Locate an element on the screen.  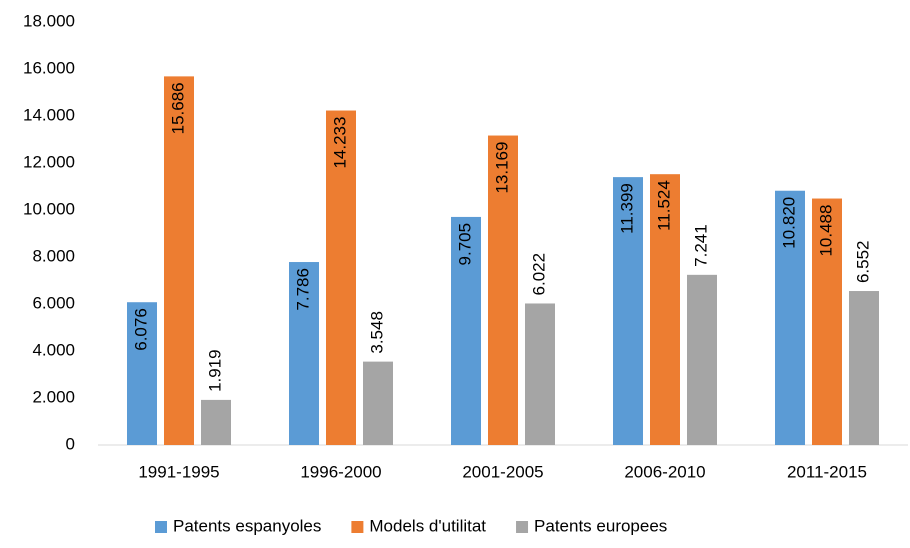
value-label: 15.686 is located at coordinates (177, 108).